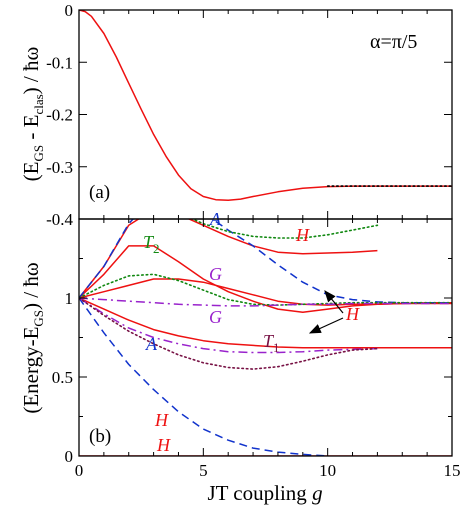 The width and height of the screenshot is (463, 508). Describe the element at coordinates (151, 344) in the screenshot. I see `curve-label-a: A` at that location.